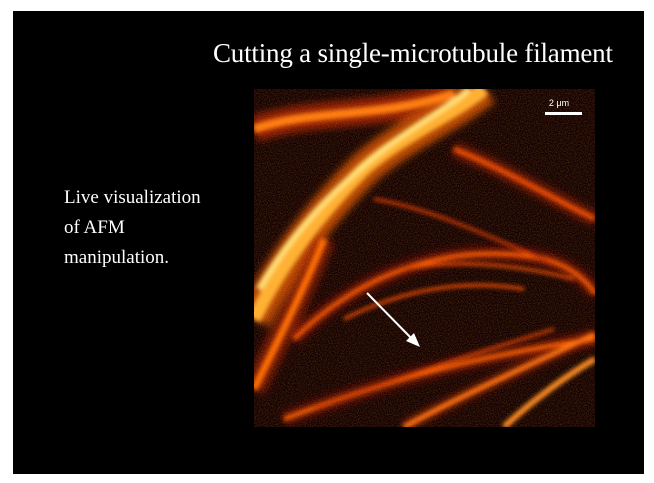  What do you see at coordinates (154, 228) in the screenshot?
I see `caption: Live visualization of AFM manipulation.` at bounding box center [154, 228].